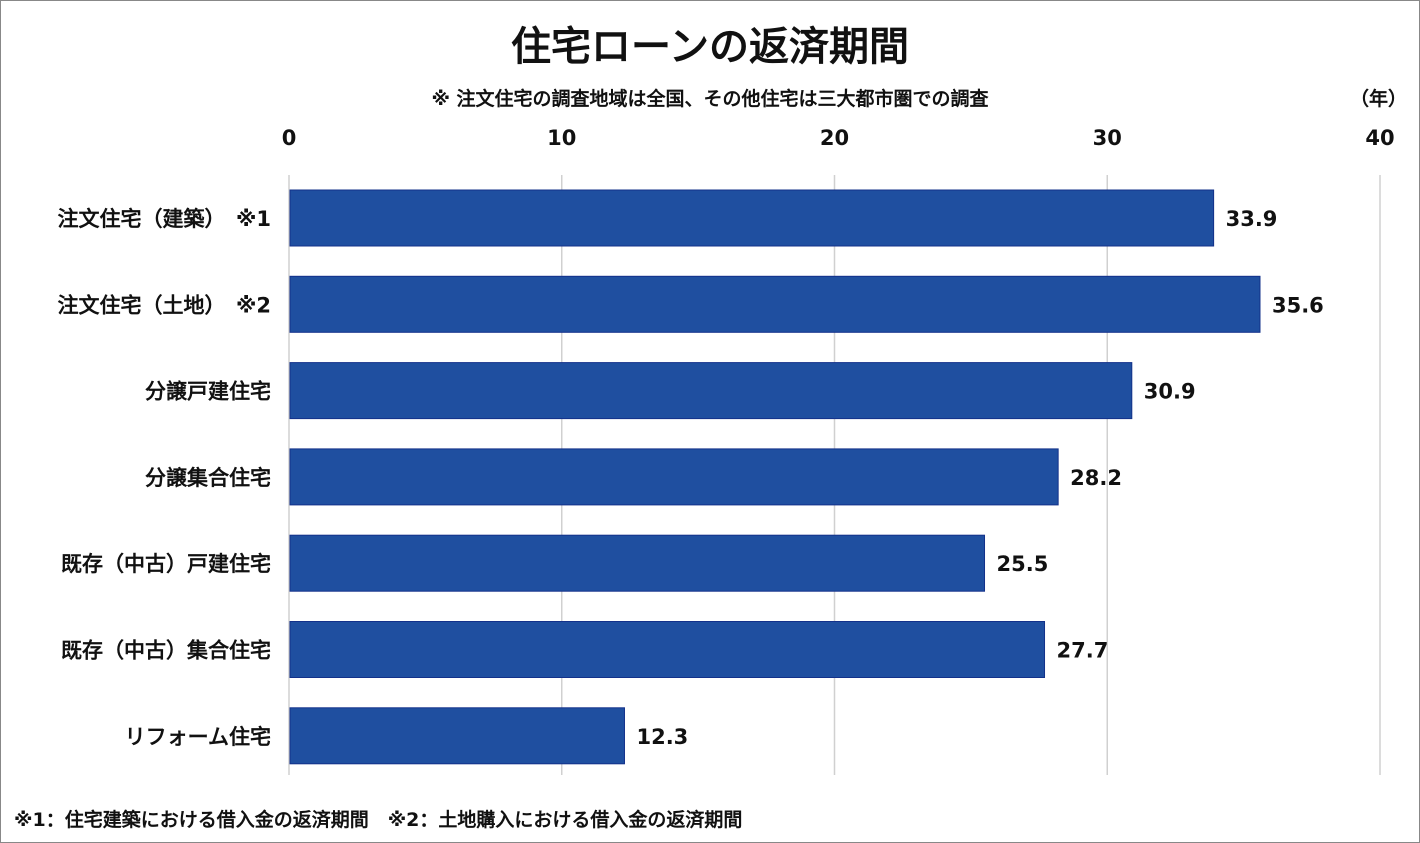 The image size is (1420, 843). What do you see at coordinates (662, 737) in the screenshot?
I see `data-label: 12.3` at bounding box center [662, 737].